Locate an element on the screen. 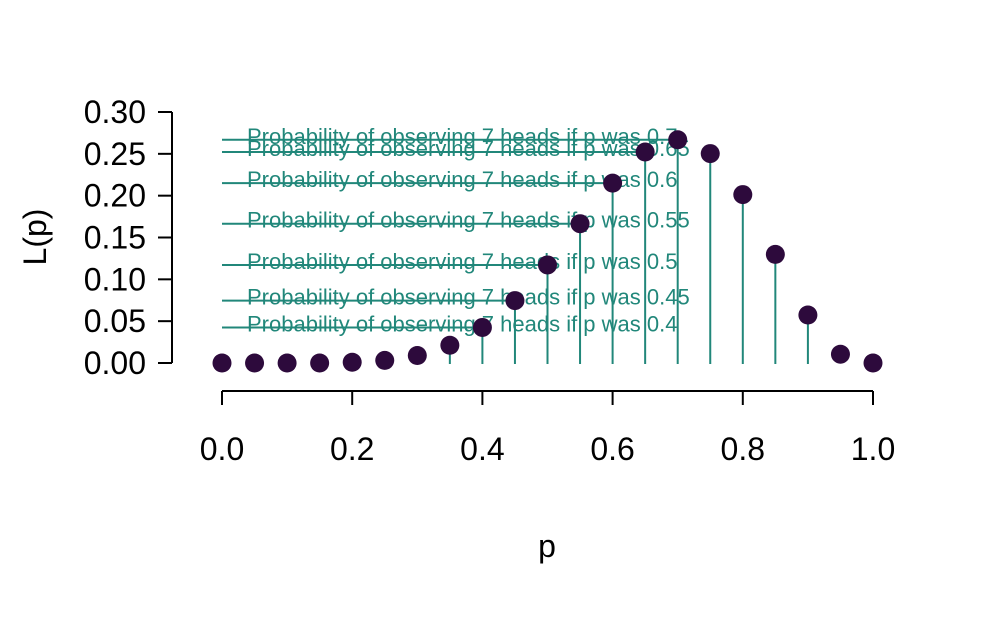 The width and height of the screenshot is (1000, 618). x-axis: 0.0 0.2 0.4 0.6 0.8 1.0 is located at coordinates (547, 428).